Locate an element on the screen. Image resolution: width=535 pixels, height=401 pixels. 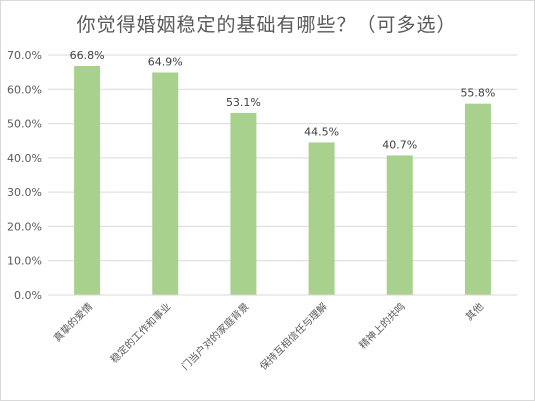
x-category-label: 真挚的爱情 is located at coordinates (73, 322).